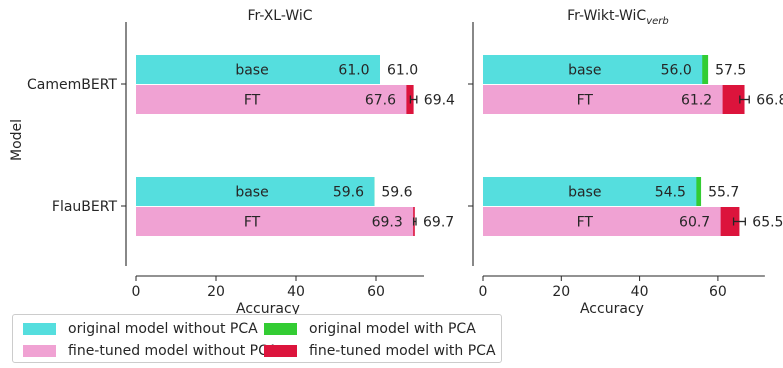 Image resolution: width=783 pixels, height=368 pixels. Describe the element at coordinates (723, 193) in the screenshot. I see `bar-value-with-pca: 55.7` at that location.